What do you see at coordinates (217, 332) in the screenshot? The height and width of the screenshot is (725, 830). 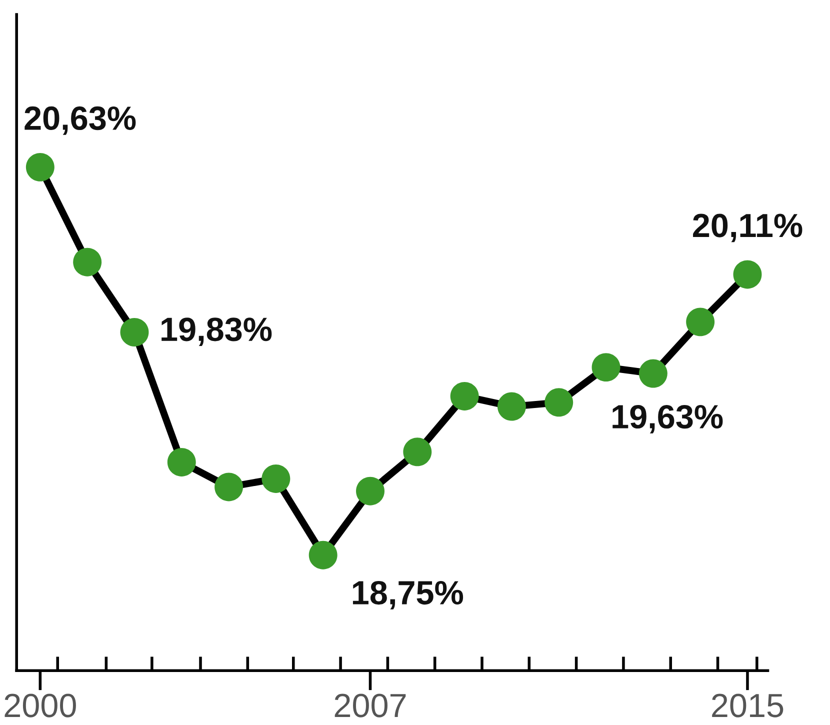 I see `data-label: 19,83%` at bounding box center [217, 332].